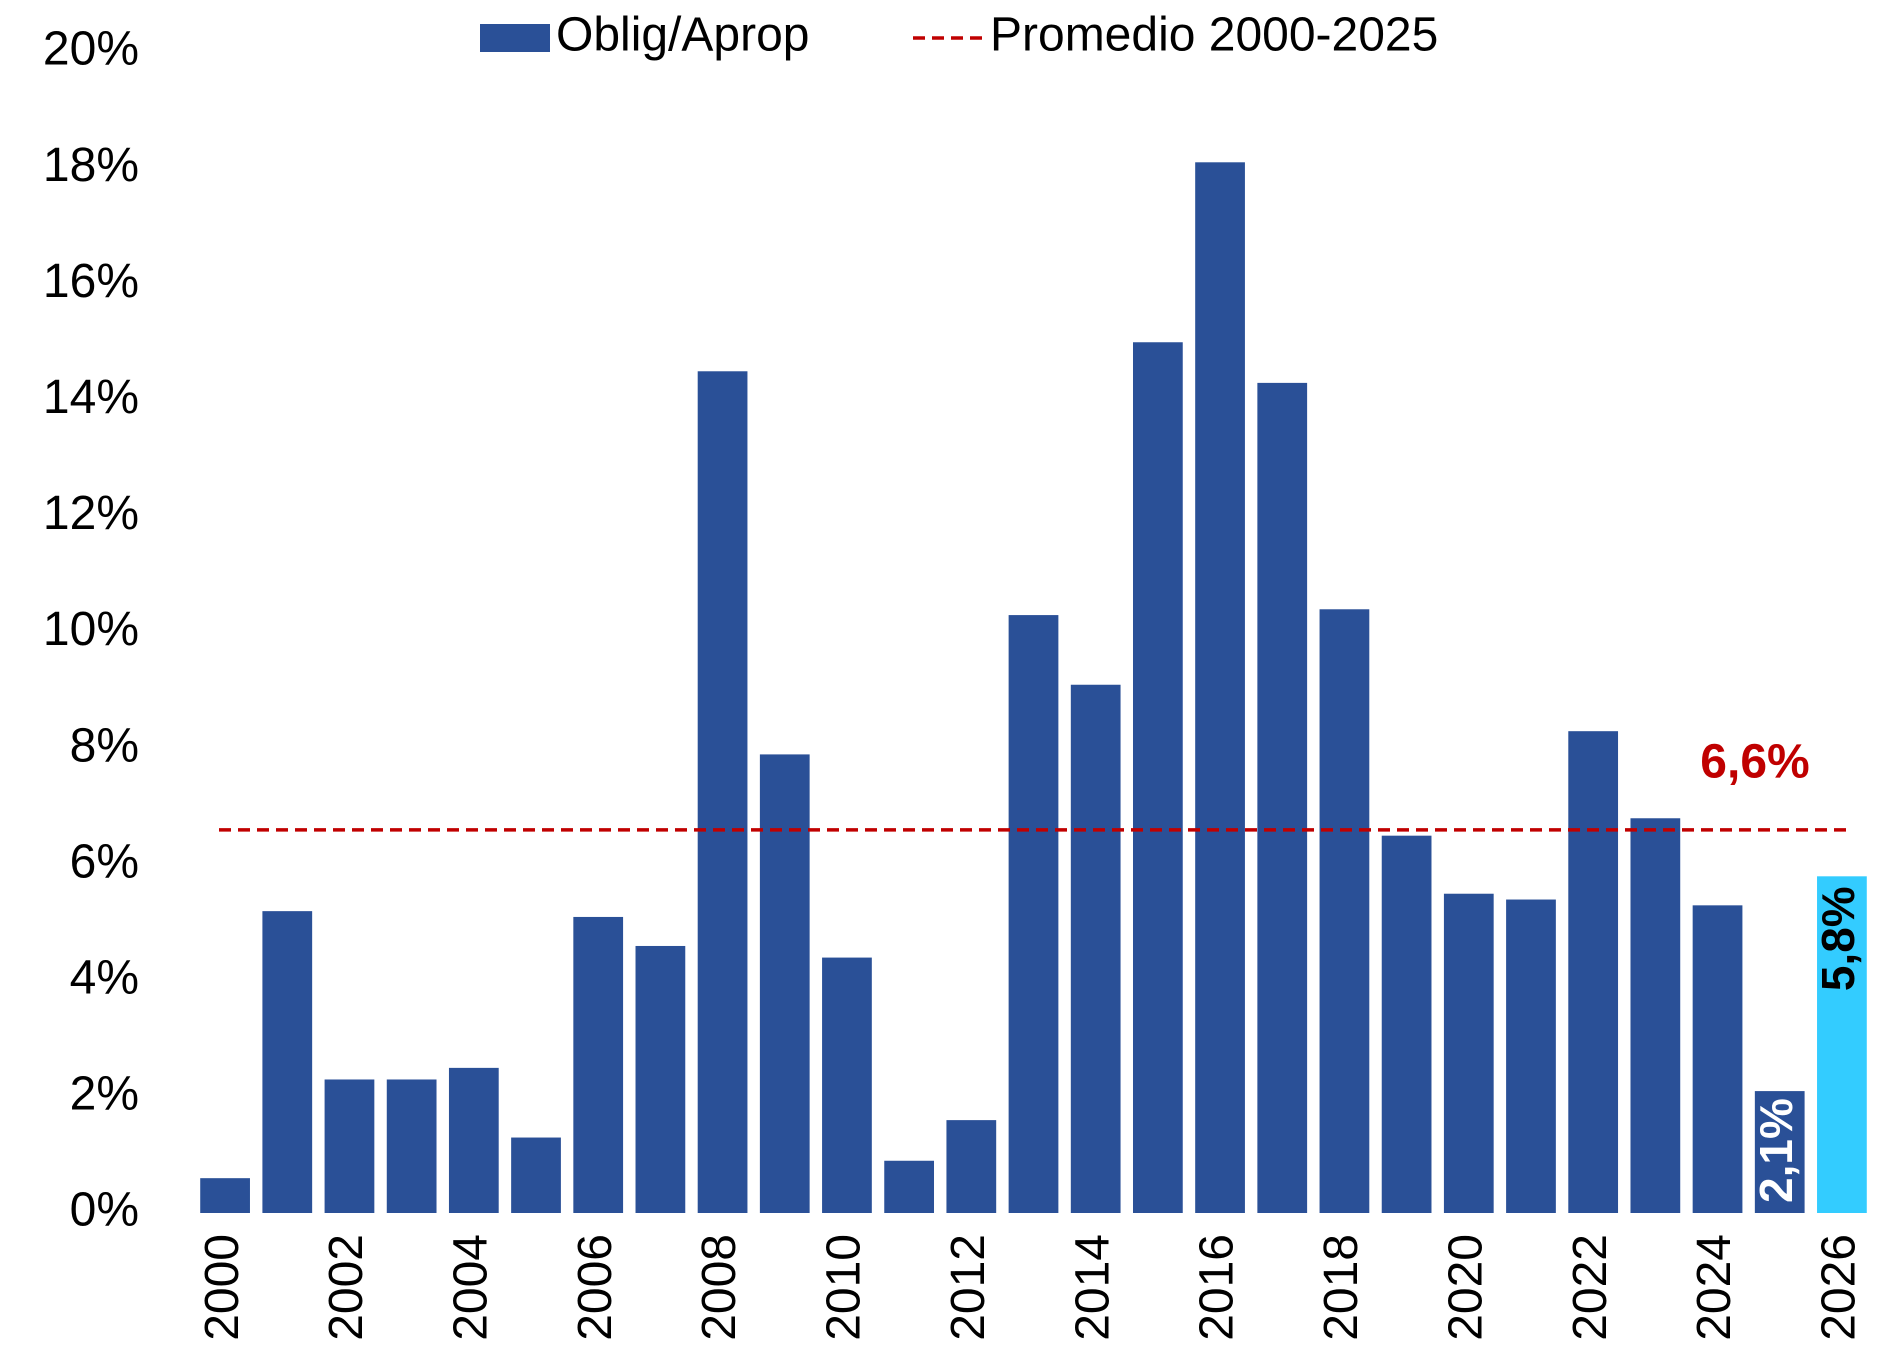 The image size is (1888, 1365). What do you see at coordinates (91, 397) in the screenshot?
I see `y-tick-label: 14%` at bounding box center [91, 397].